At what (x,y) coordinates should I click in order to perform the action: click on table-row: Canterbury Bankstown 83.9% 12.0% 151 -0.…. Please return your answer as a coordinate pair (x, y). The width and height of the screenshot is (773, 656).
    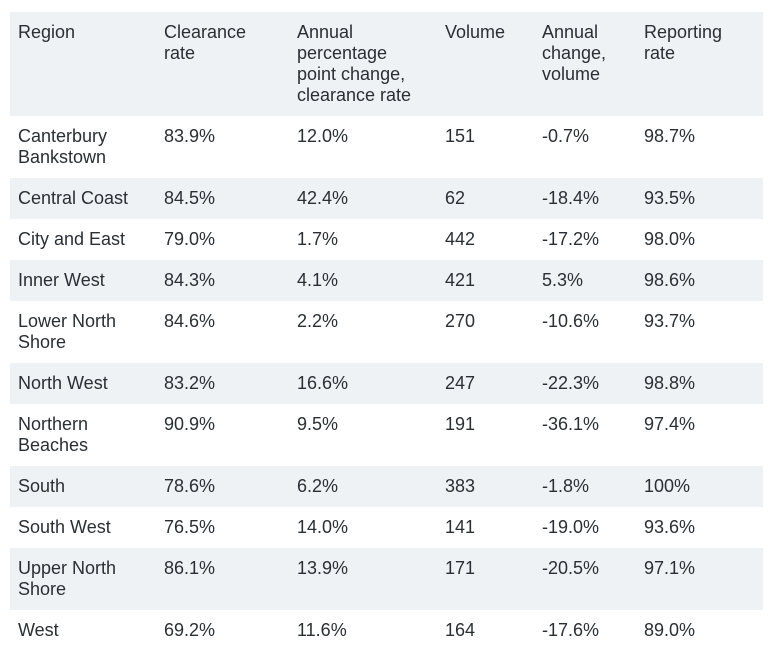
    Looking at the image, I should click on (386, 147).